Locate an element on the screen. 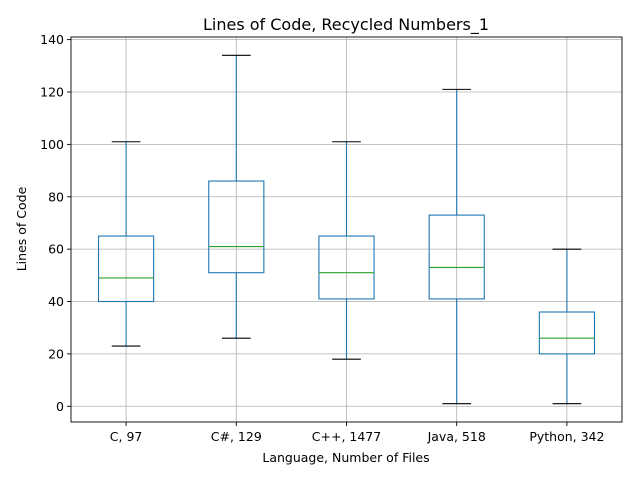 This screenshot has width=640, height=480. x-tick-label: C#, 129 is located at coordinates (236, 436).